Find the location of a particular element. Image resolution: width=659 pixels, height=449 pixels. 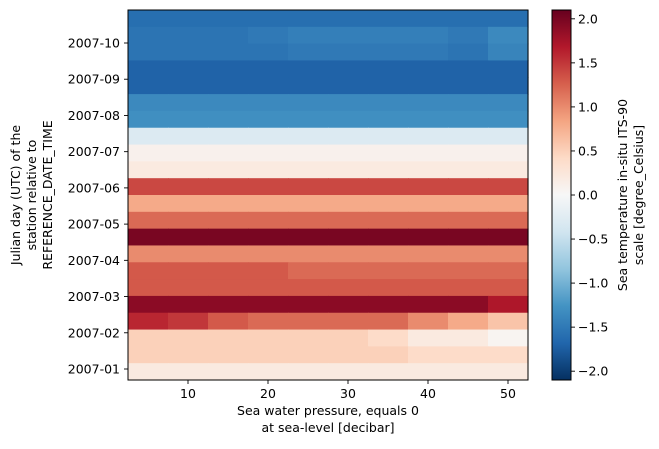

colorbar-tick-label: −2.0 is located at coordinates (593, 371).